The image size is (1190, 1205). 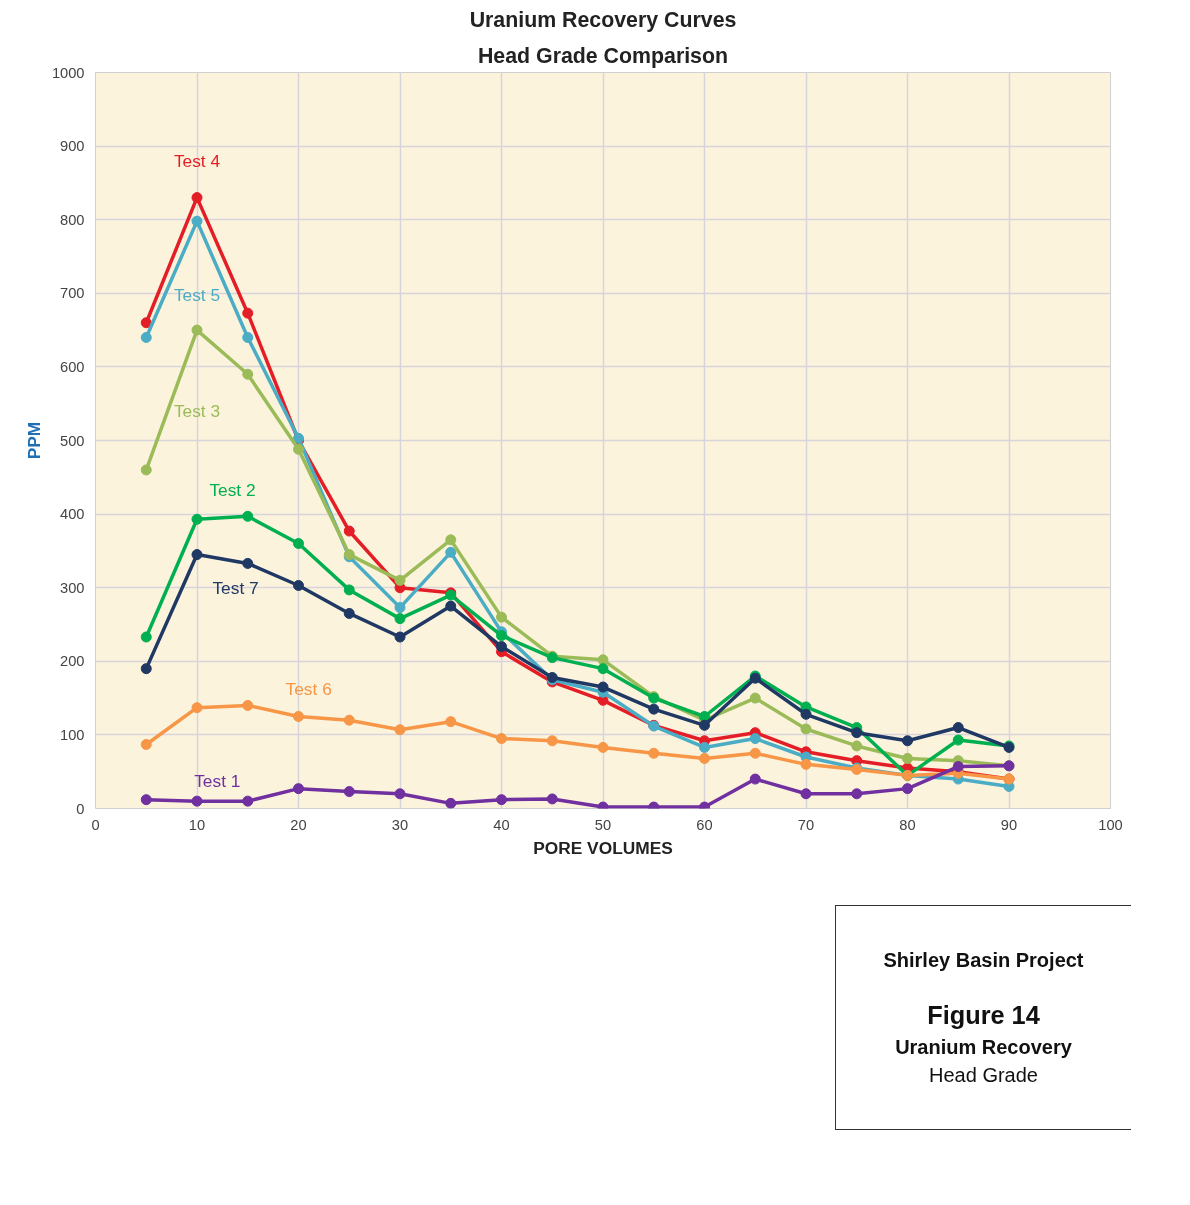 What do you see at coordinates (1009, 824) in the screenshot?
I see `x-tick-label: 90` at bounding box center [1009, 824].